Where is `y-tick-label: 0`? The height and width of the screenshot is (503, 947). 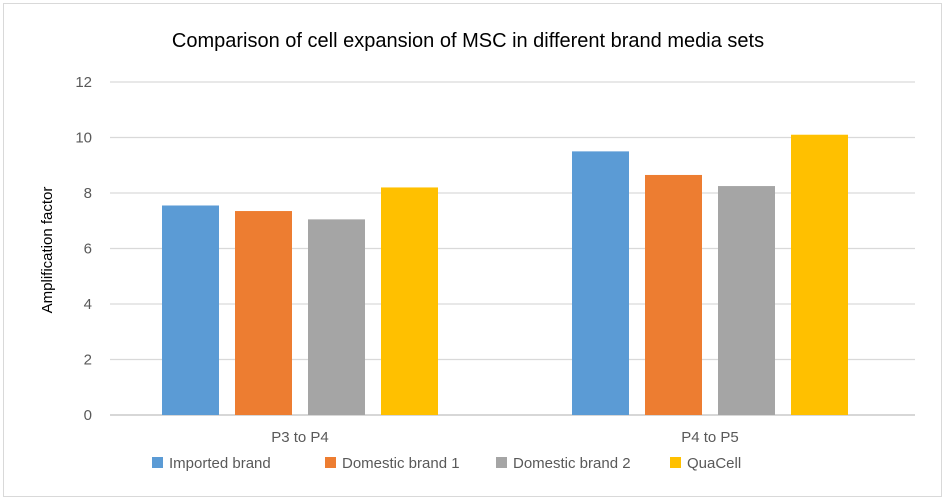
y-tick-label: 0 is located at coordinates (88, 415).